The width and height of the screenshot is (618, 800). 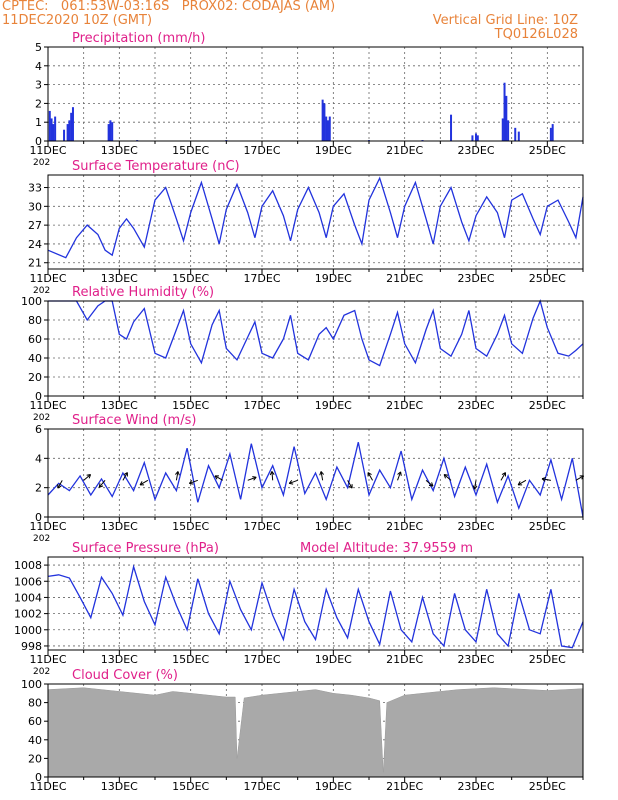 What do you see at coordinates (536, 34) in the screenshot?
I see `header-model-code: TQ0126L028` at bounding box center [536, 34].